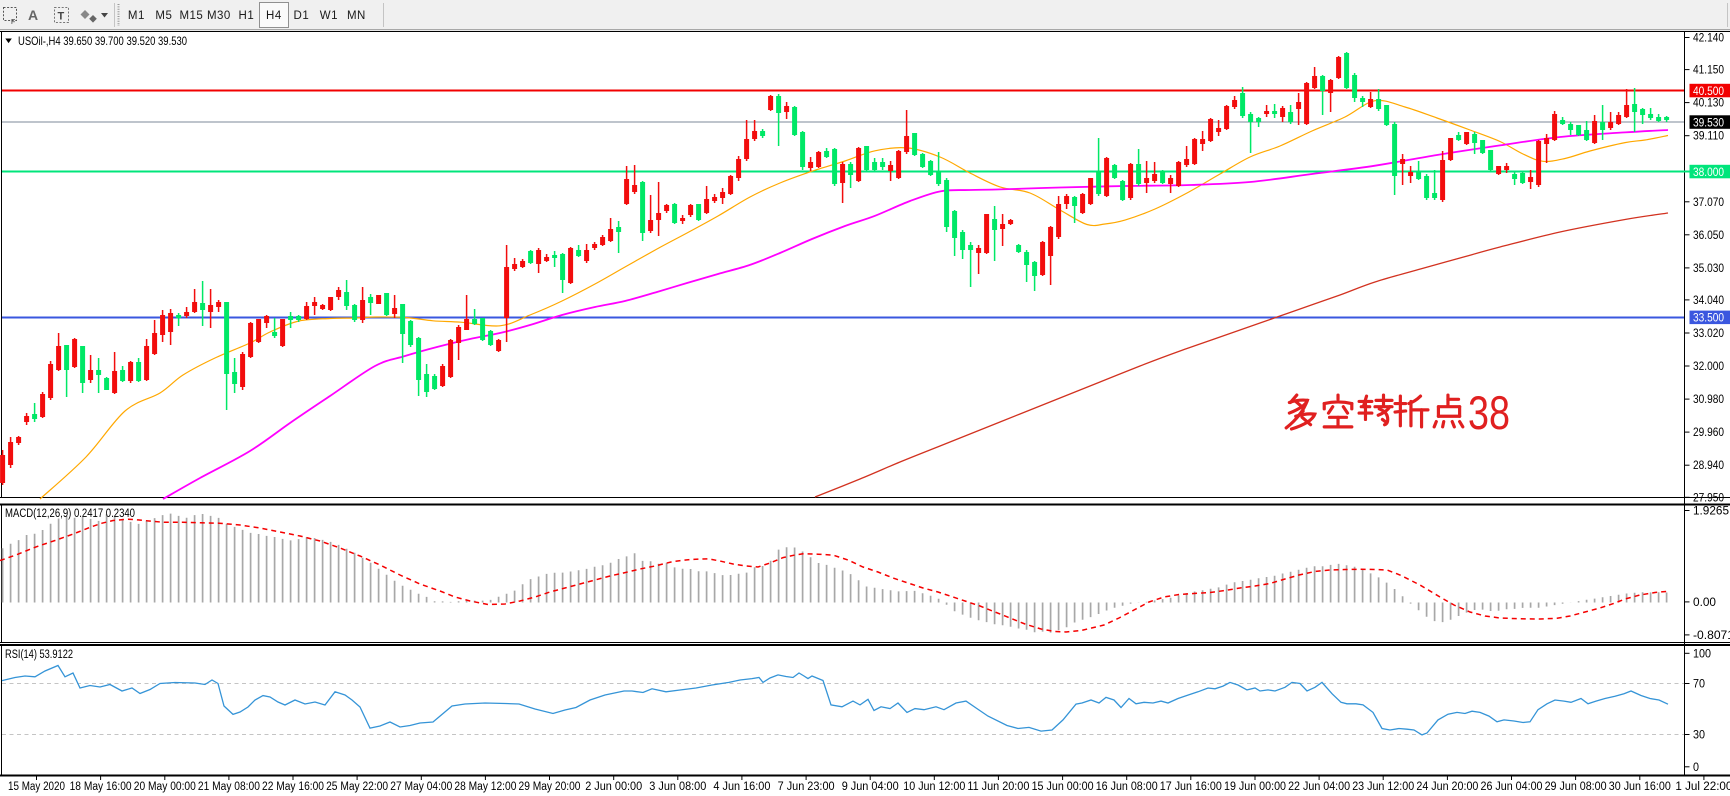  What do you see at coordinates (1708, 173) in the screenshot?
I see `svg-text: 38.000` at bounding box center [1708, 173].